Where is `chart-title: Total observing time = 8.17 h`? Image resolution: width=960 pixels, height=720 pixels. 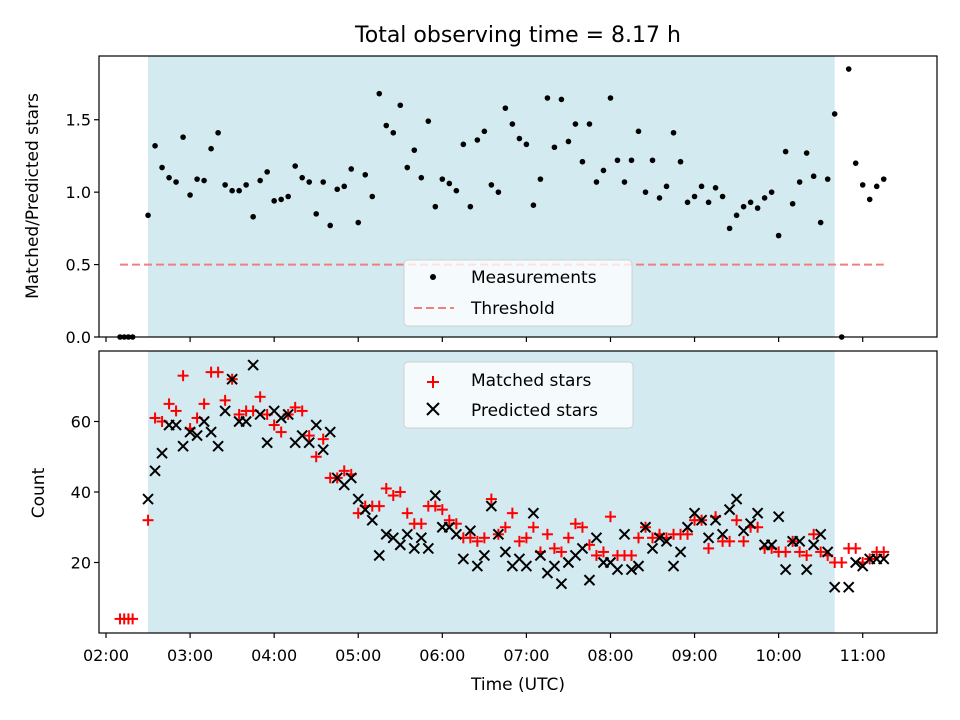
chart-title: Total observing time = 8.17 h is located at coordinates (517, 35).